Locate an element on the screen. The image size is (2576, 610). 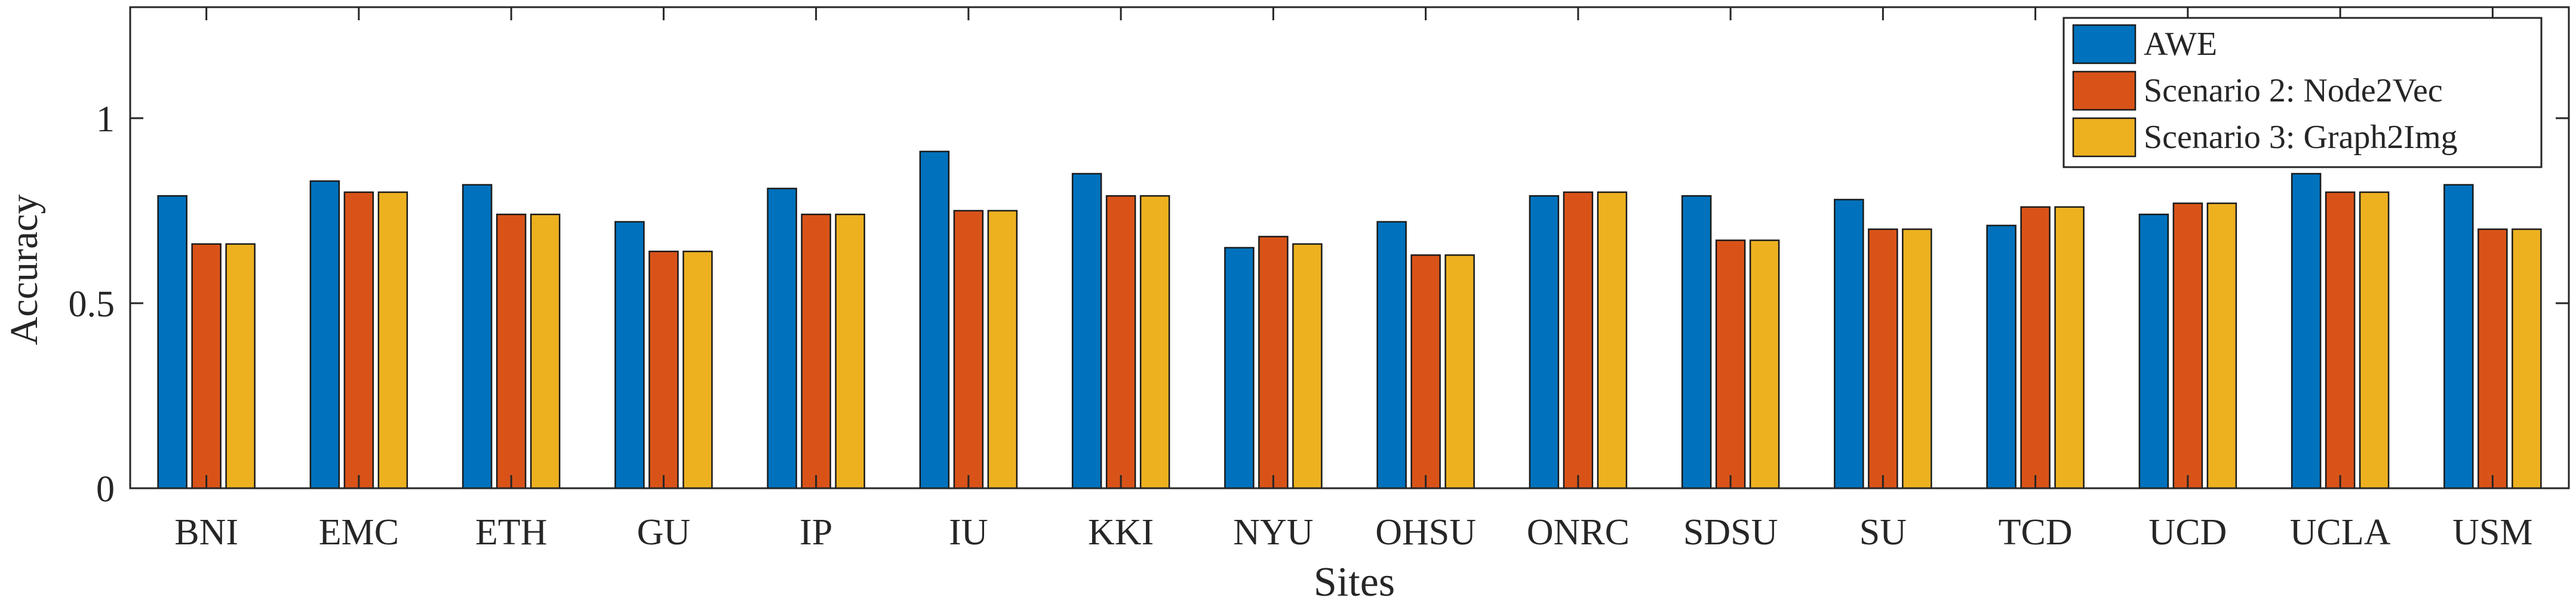
x-tick-label: ONRC is located at coordinates (1578, 532).